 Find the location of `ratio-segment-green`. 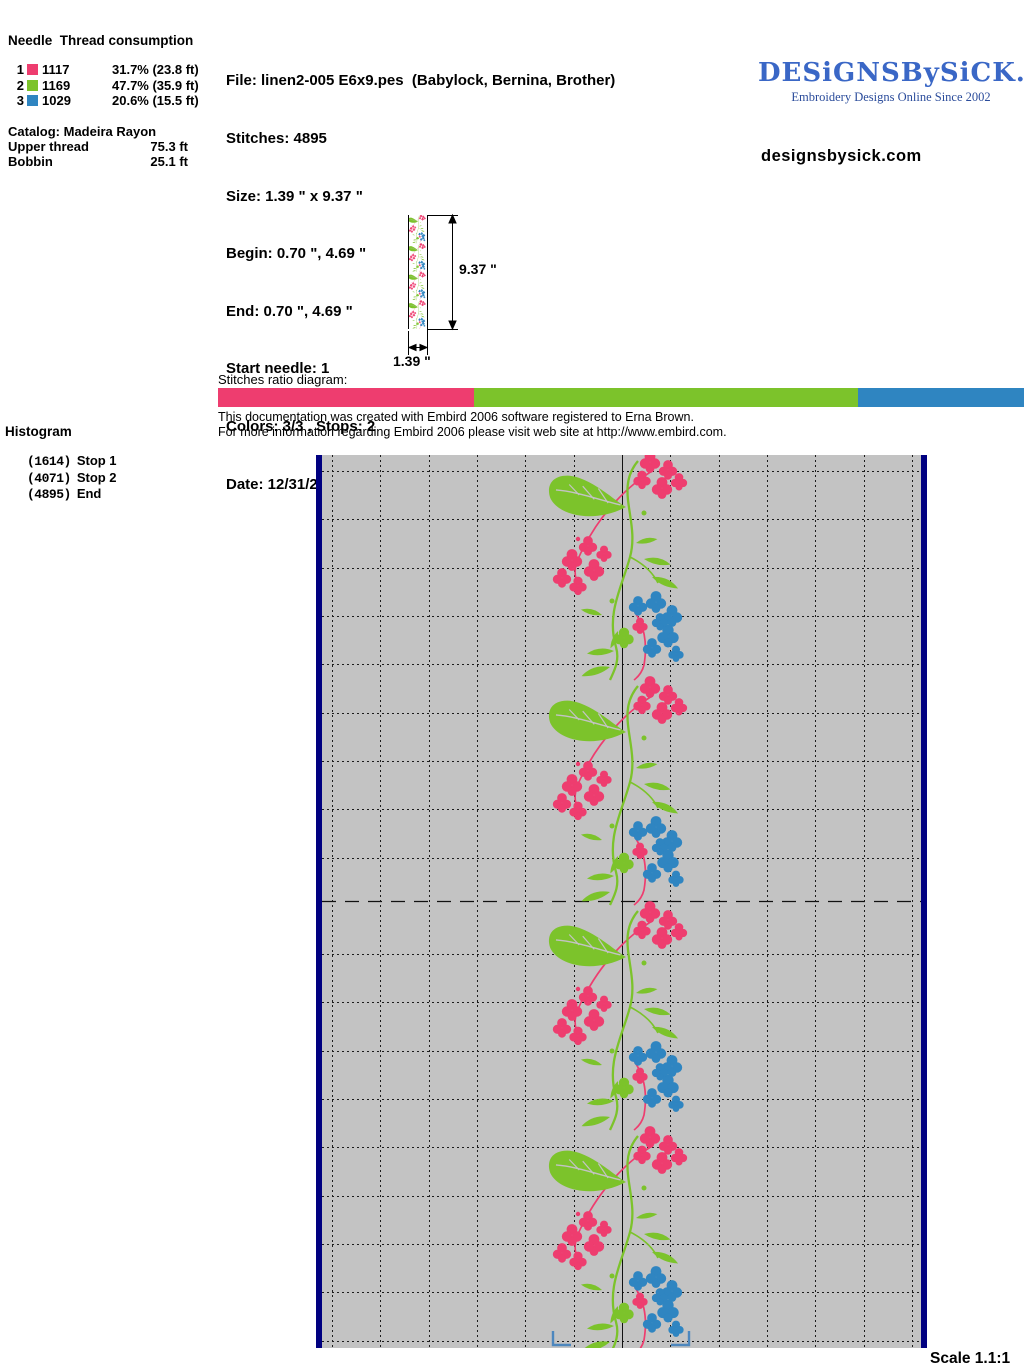

ratio-segment-green is located at coordinates (665, 397).